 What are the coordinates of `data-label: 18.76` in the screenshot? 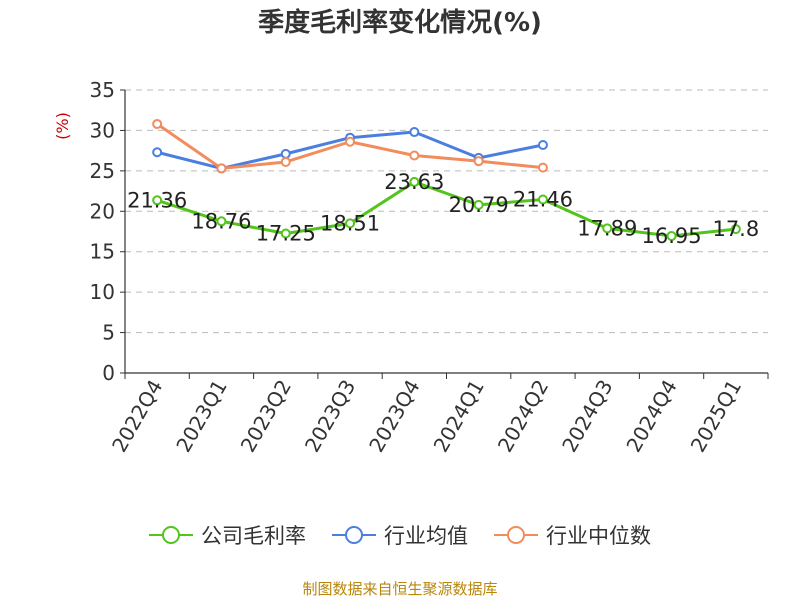 It's located at (221, 221).